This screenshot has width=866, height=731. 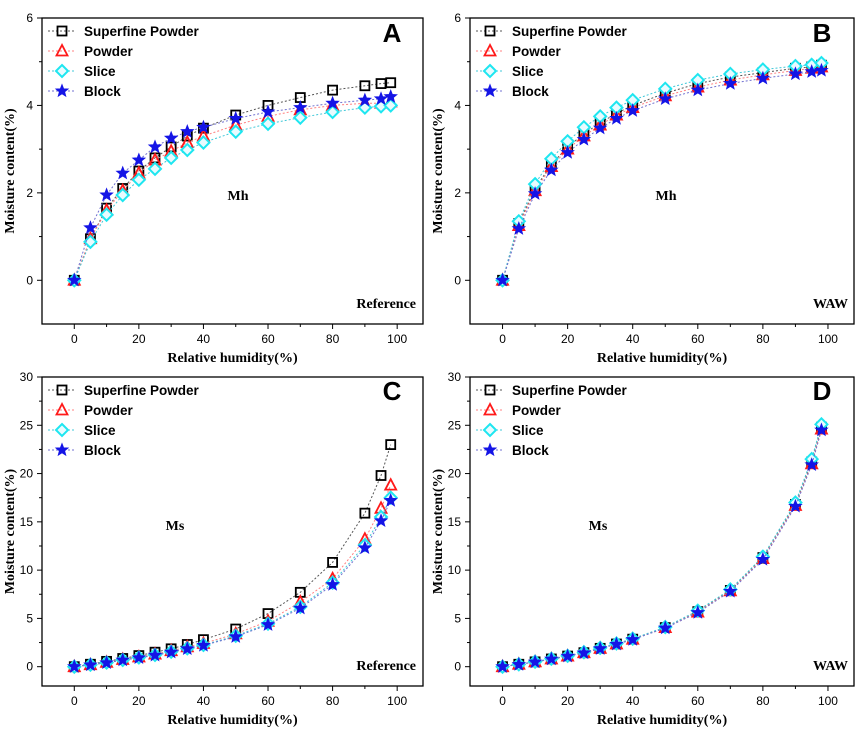 I want to click on x-tick-label: 60, so click(x=698, y=339).